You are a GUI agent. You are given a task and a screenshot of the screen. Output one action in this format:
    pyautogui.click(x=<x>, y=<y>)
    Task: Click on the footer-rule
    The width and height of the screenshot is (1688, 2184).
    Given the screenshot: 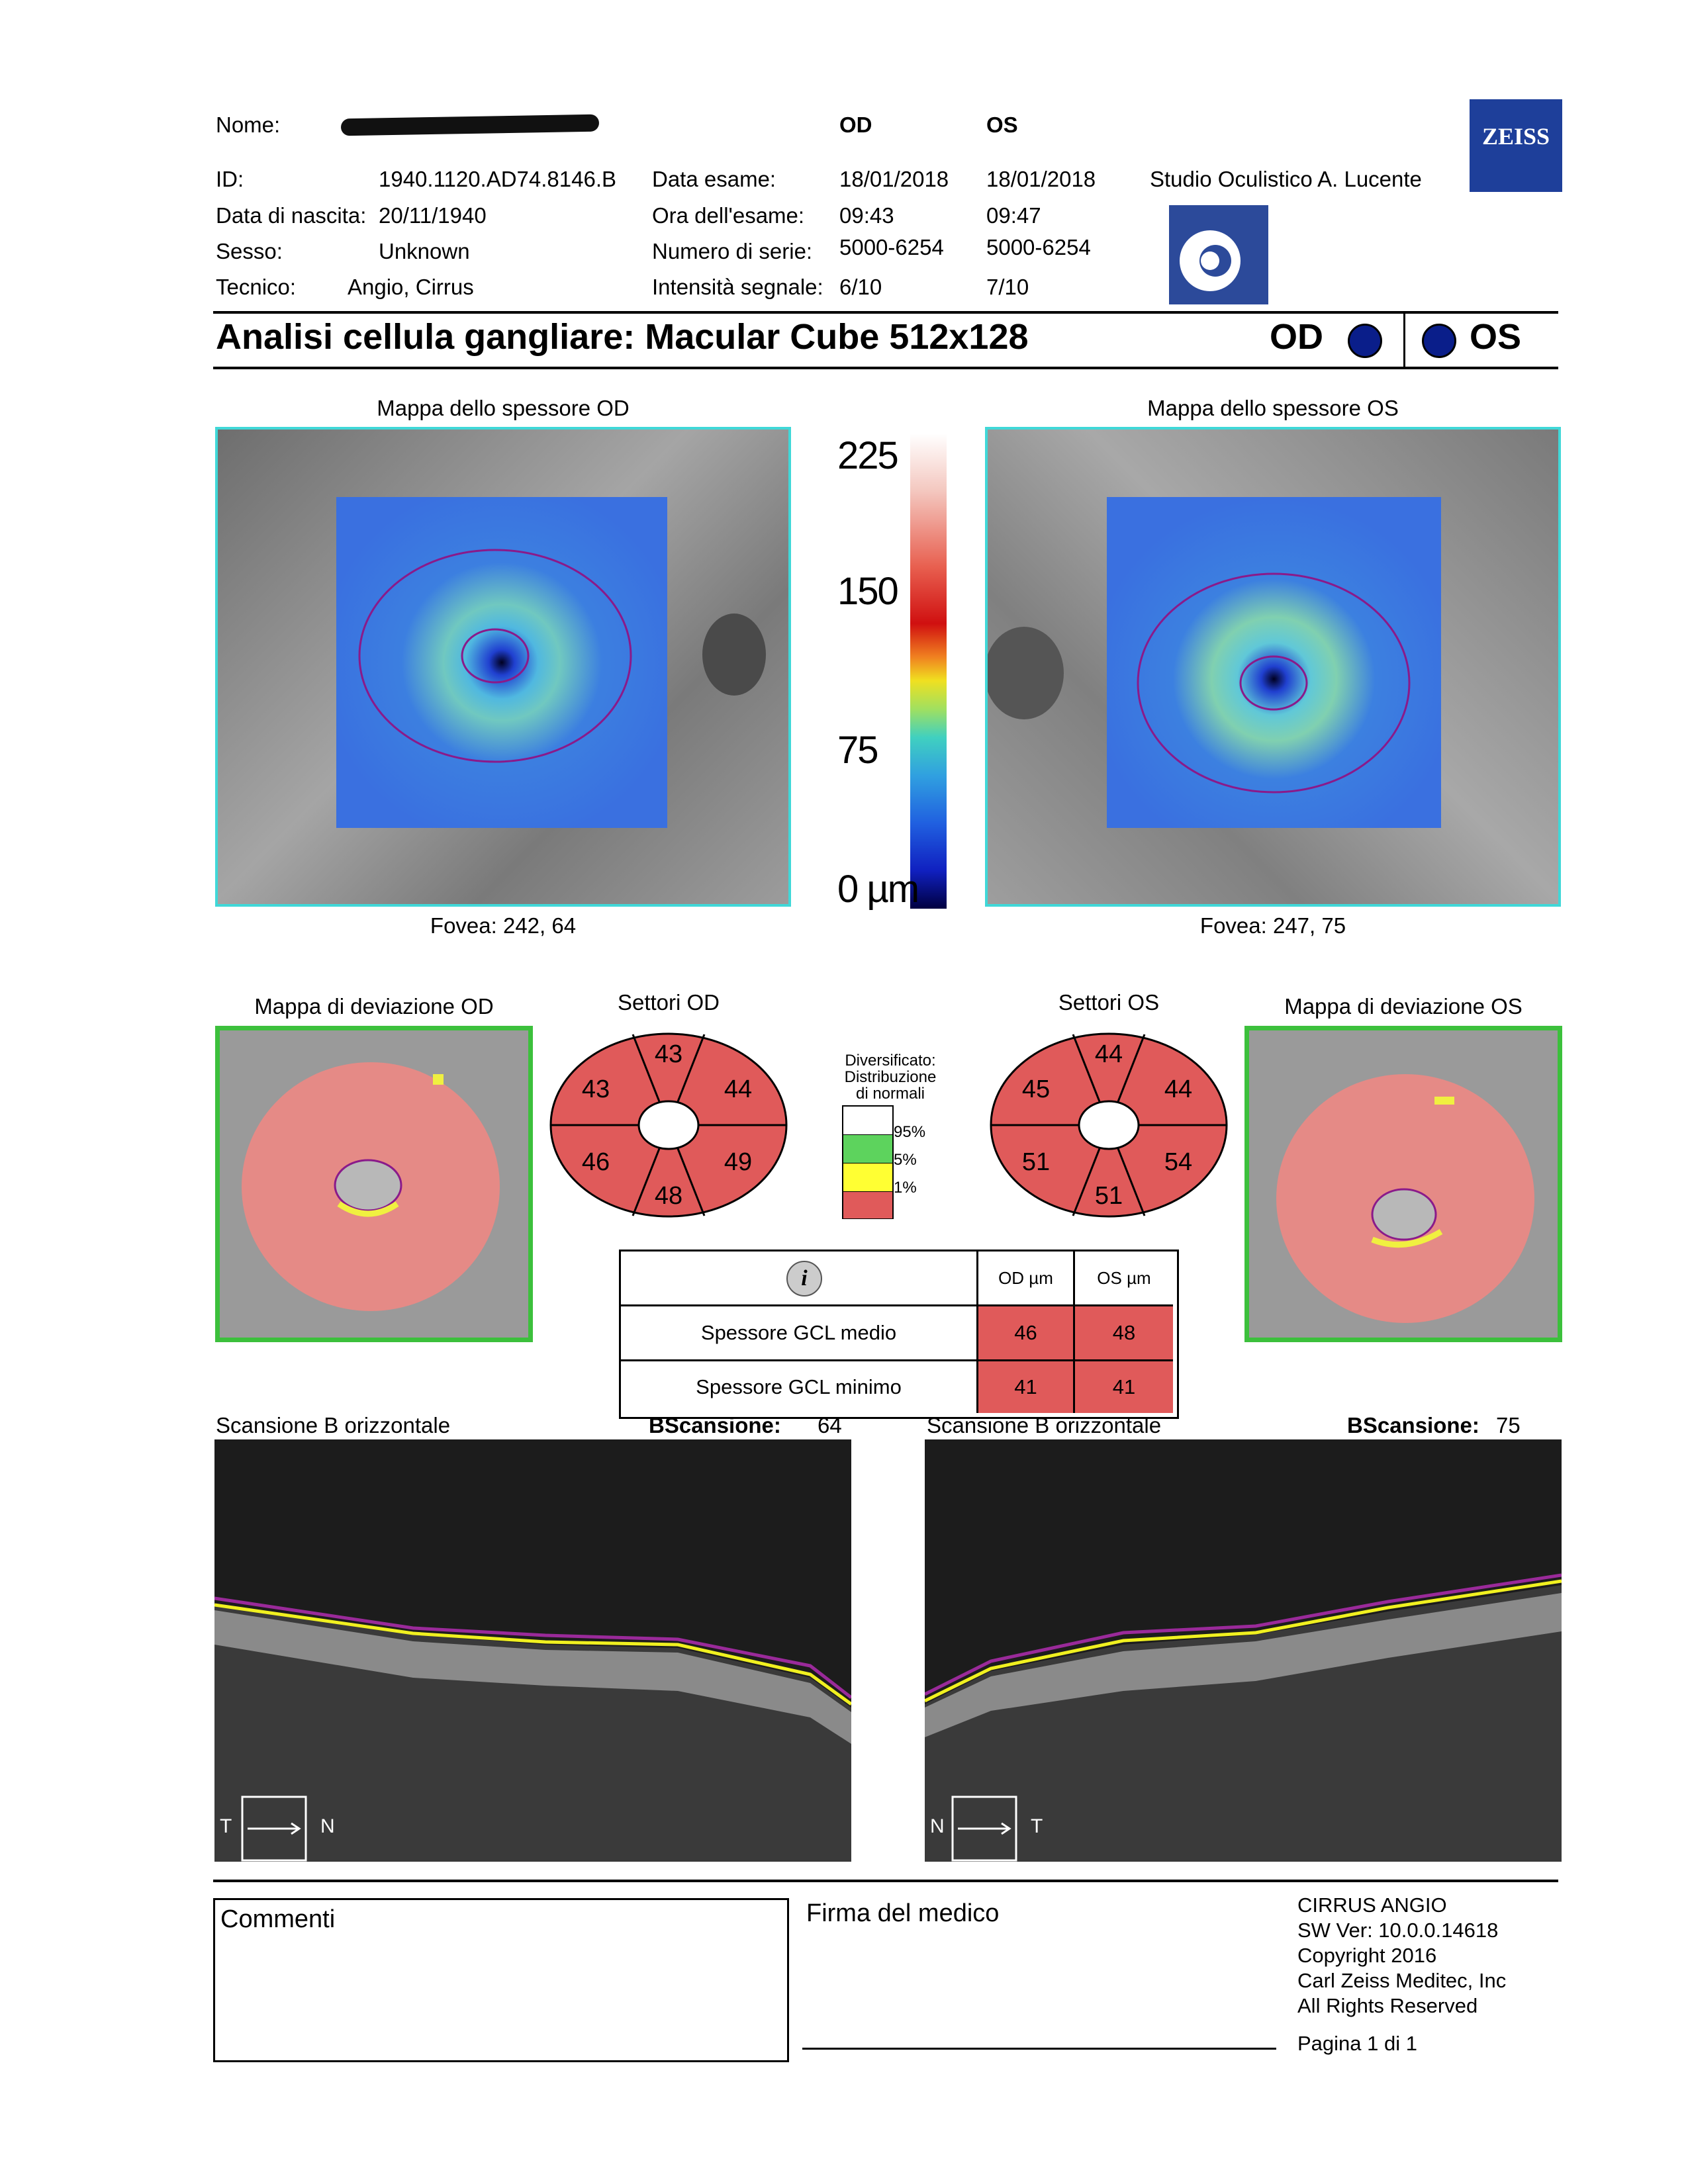 What is the action you would take?
    pyautogui.click(x=885, y=1881)
    